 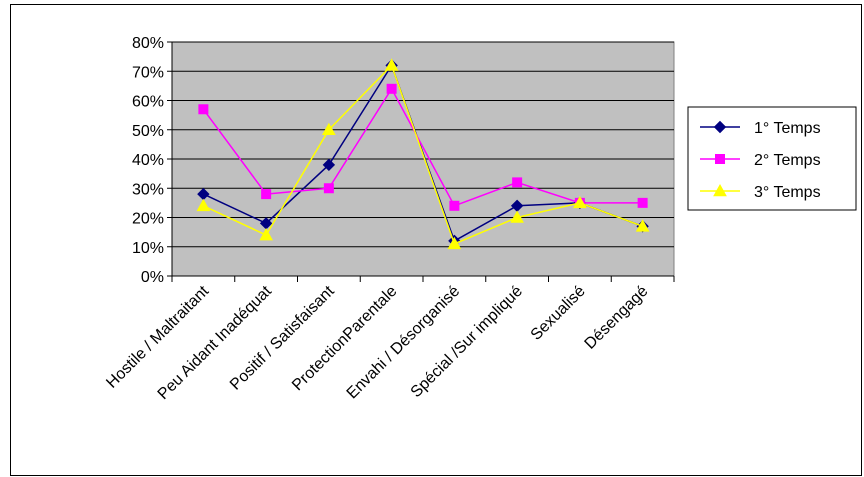 I want to click on y-tick-label: 50%, so click(x=148, y=131).